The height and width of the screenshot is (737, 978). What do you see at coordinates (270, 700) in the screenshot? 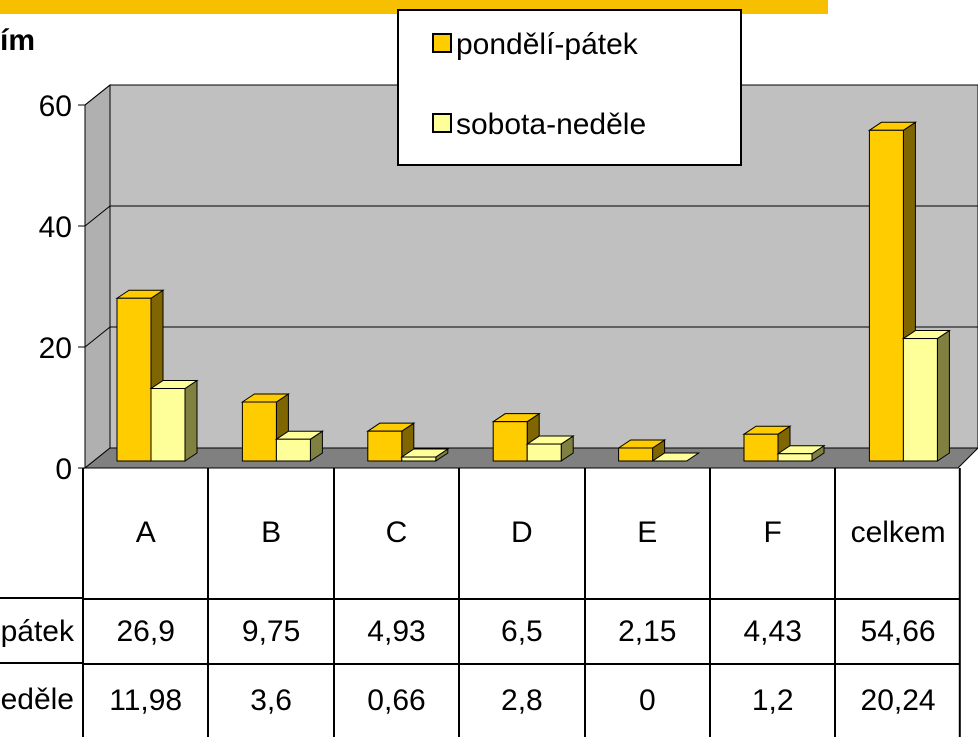
I see `table-cell: 3,6` at bounding box center [270, 700].